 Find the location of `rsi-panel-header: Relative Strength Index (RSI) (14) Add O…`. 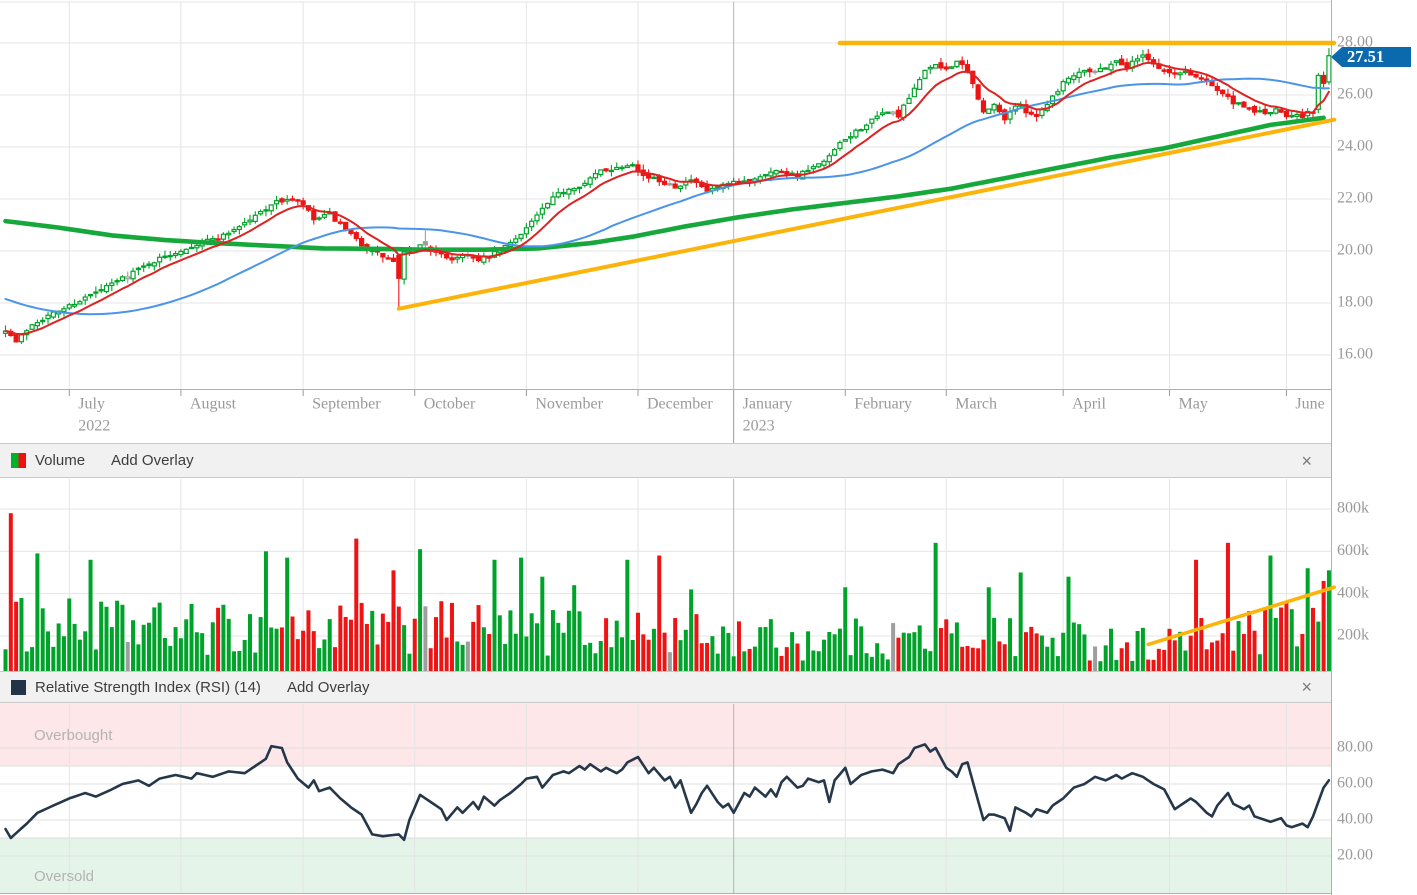

rsi-panel-header: Relative Strength Index (RSI) (14) Add O… is located at coordinates (665, 687).